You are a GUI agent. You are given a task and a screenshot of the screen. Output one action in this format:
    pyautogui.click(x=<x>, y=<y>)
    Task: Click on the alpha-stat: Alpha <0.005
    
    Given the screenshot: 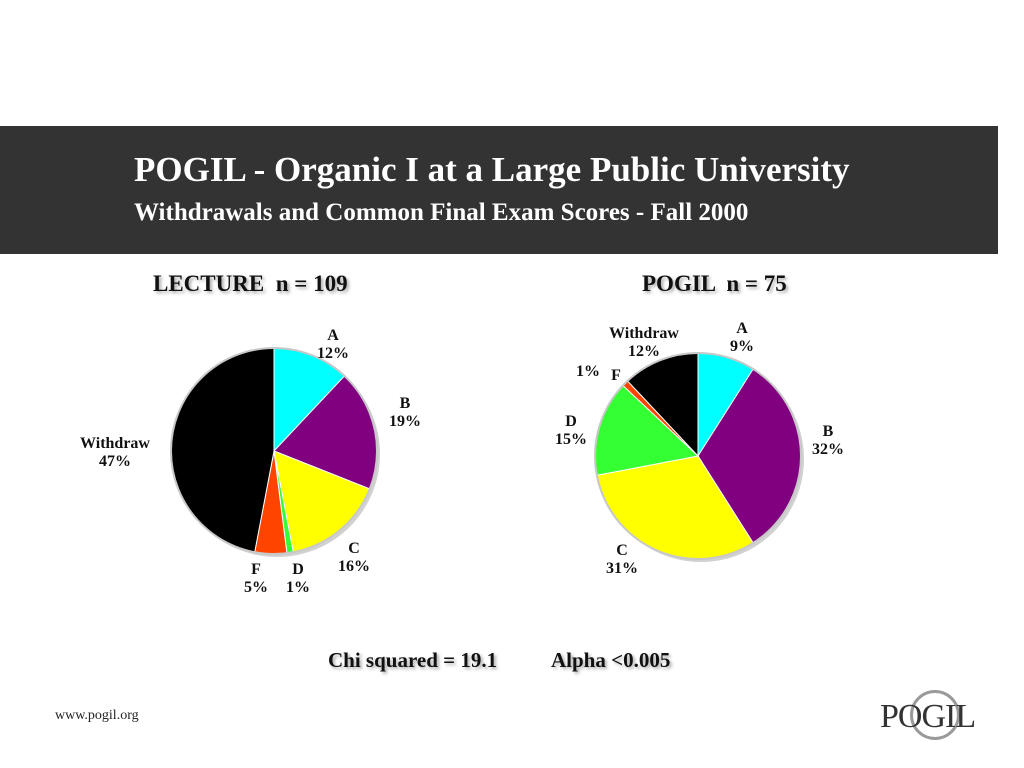 What is the action you would take?
    pyautogui.click(x=611, y=660)
    